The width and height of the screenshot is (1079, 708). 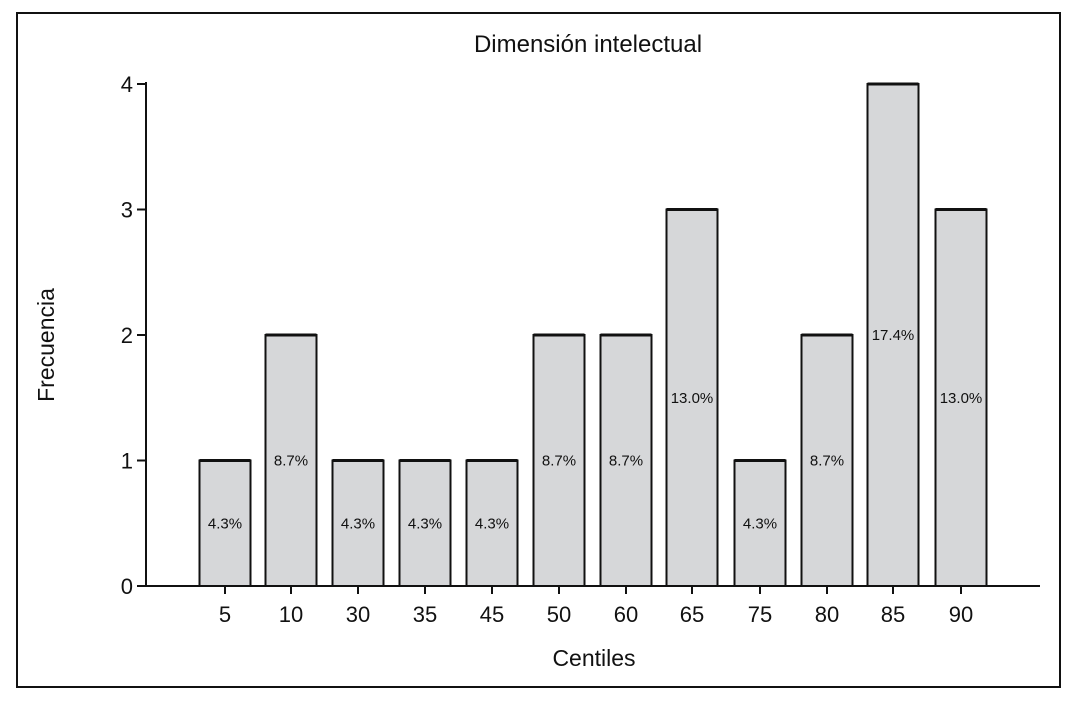 What do you see at coordinates (358, 614) in the screenshot?
I see `x-tick-label: 30` at bounding box center [358, 614].